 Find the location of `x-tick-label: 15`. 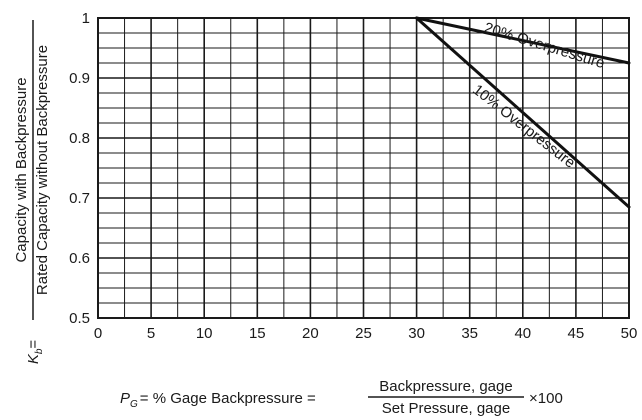

x-tick-label: 15 is located at coordinates (257, 333).